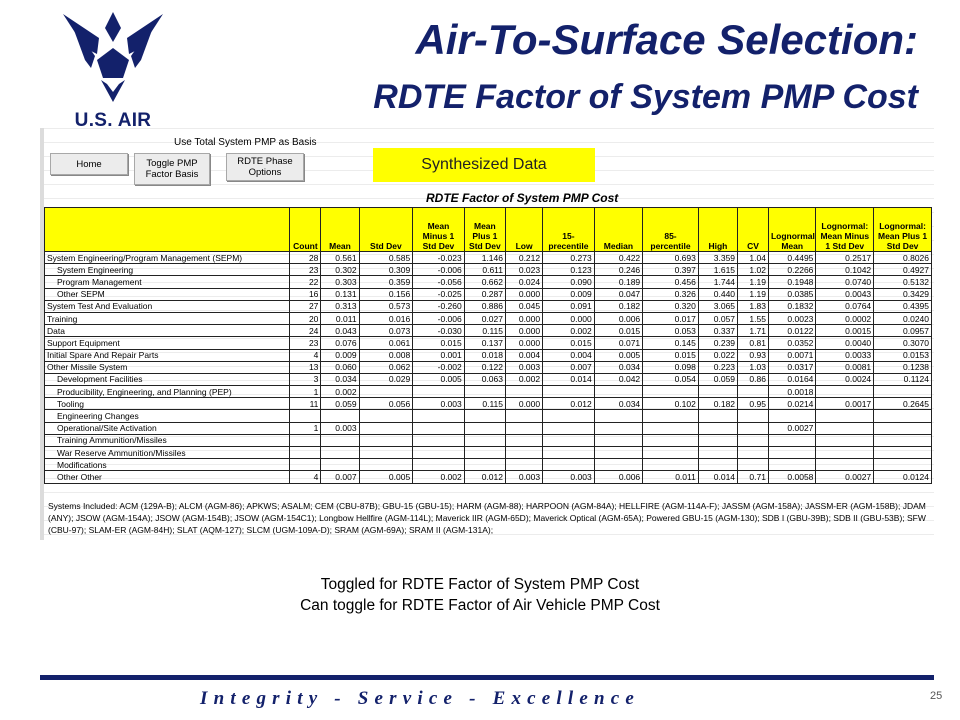  Describe the element at coordinates (167, 294) in the screenshot. I see `row-category: Other SEPM` at that location.